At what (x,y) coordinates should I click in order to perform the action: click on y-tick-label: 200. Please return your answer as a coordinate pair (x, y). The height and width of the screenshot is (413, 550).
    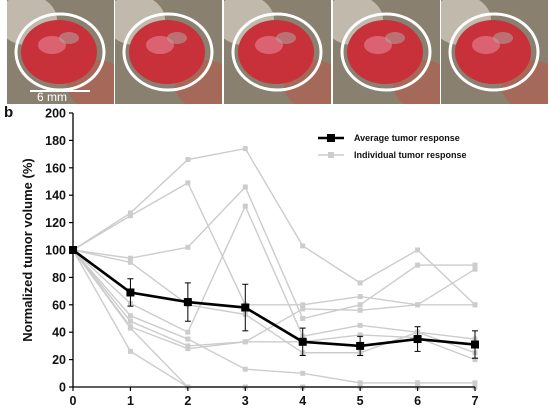
    Looking at the image, I should click on (55, 114).